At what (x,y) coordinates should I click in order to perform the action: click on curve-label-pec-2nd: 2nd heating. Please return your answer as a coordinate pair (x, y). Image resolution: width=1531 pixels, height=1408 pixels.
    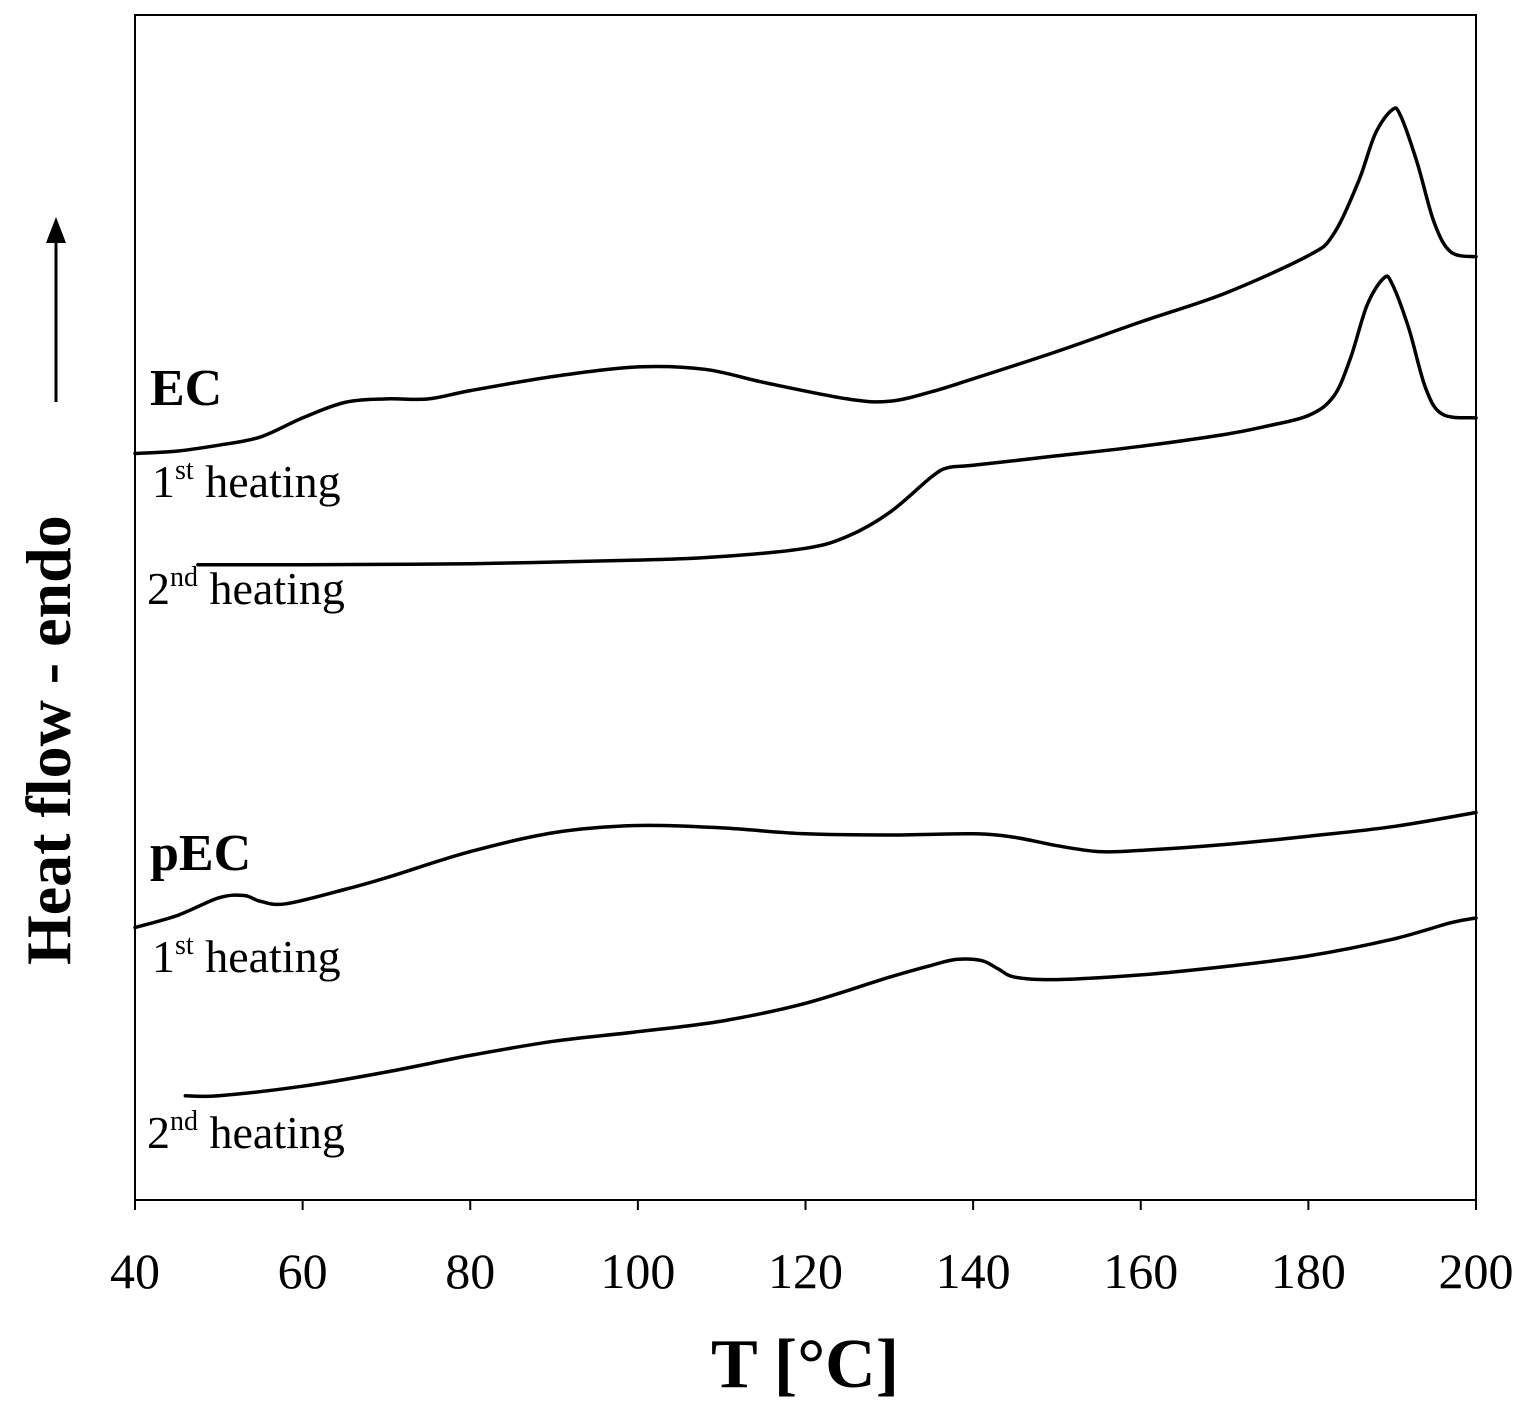
    Looking at the image, I should click on (246, 1132).